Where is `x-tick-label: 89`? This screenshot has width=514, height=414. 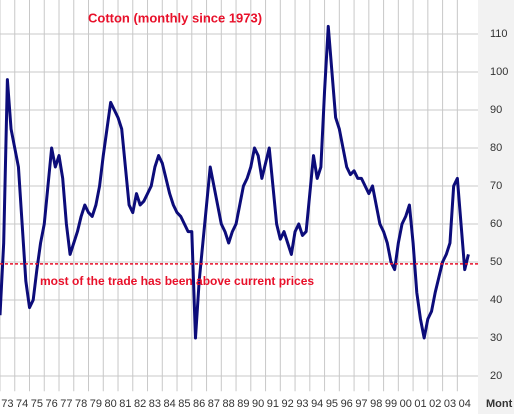 x-tick-label: 89 is located at coordinates (243, 404).